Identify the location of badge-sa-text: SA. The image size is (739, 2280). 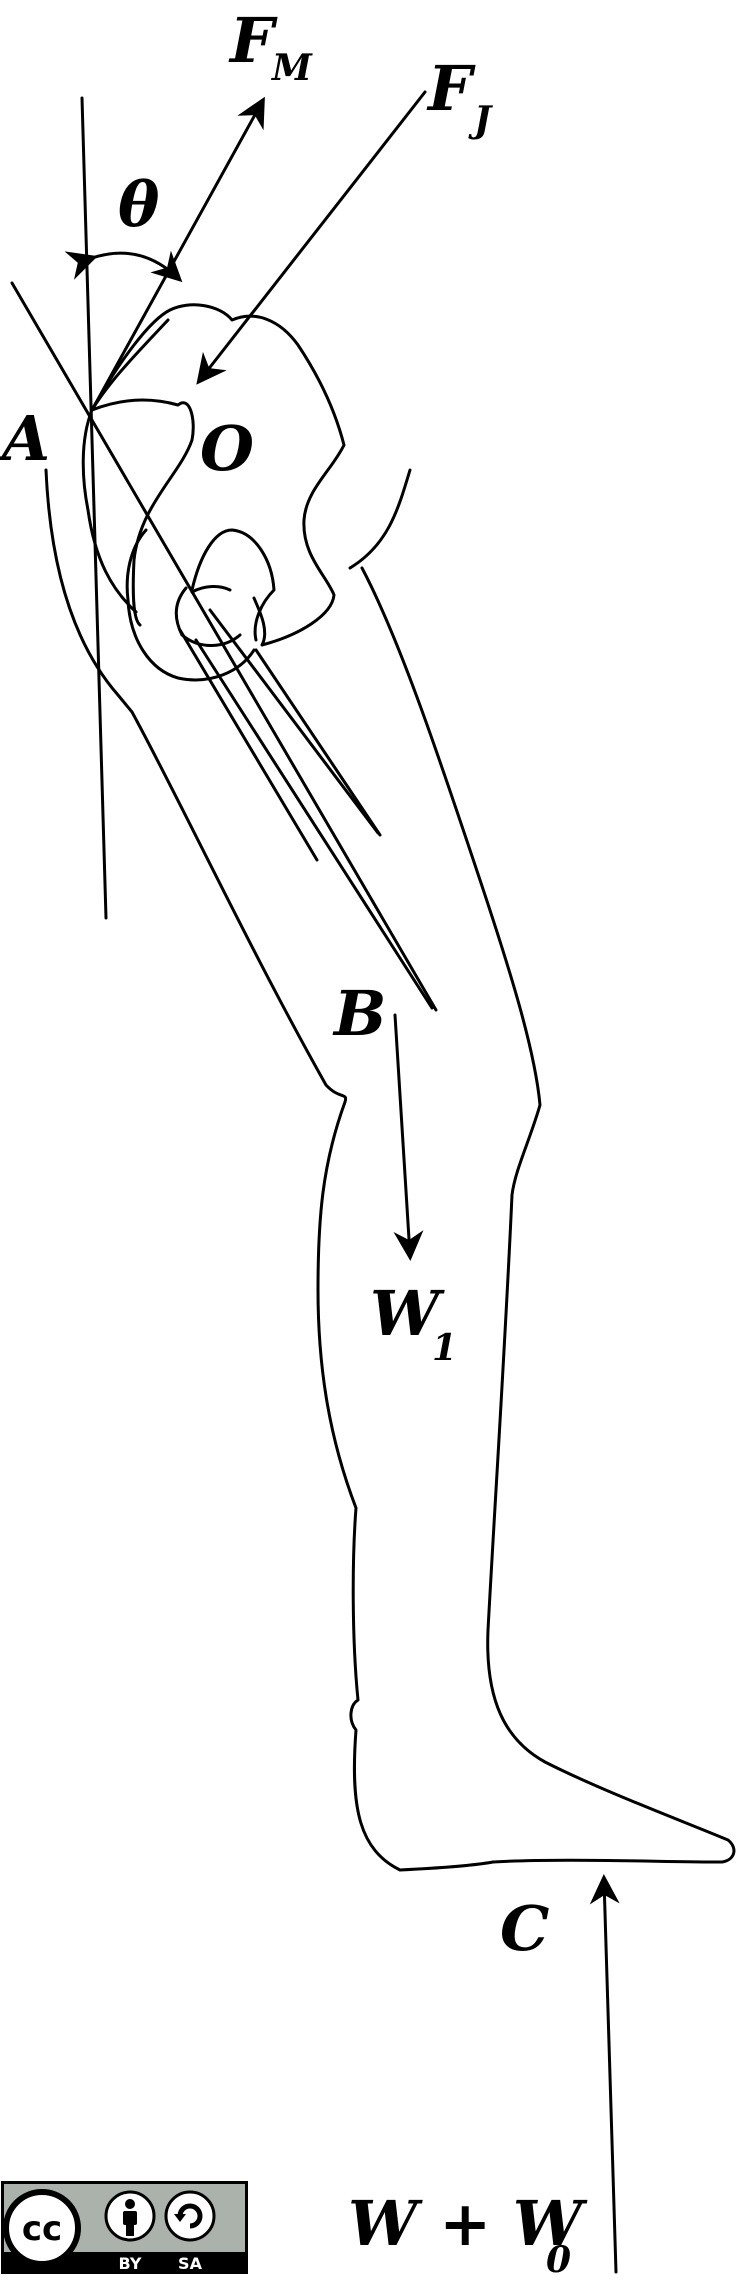
(190, 2263).